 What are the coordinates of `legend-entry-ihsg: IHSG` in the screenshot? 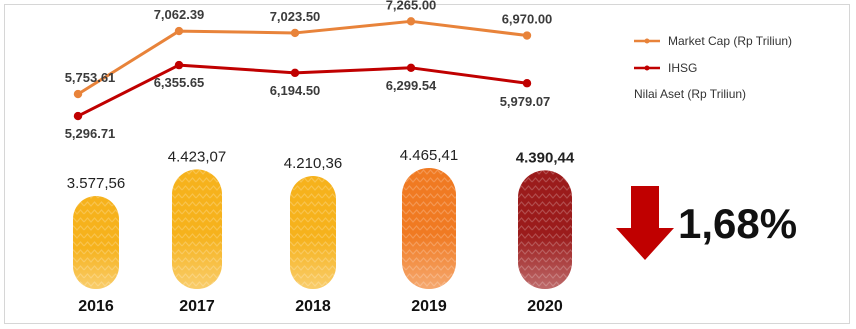 It's located at (665, 68).